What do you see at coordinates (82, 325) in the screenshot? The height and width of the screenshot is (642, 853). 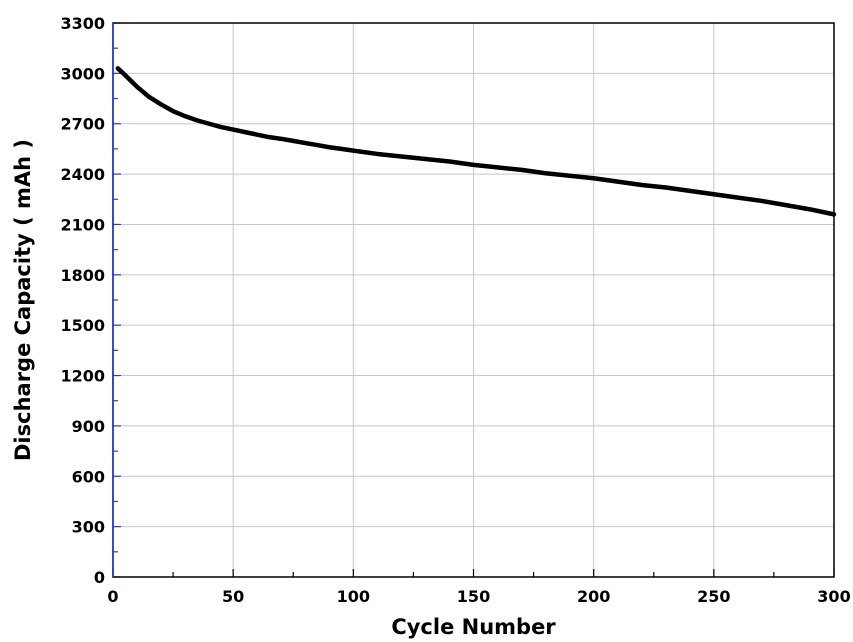 I see `y-tick-label: 1500` at bounding box center [82, 325].